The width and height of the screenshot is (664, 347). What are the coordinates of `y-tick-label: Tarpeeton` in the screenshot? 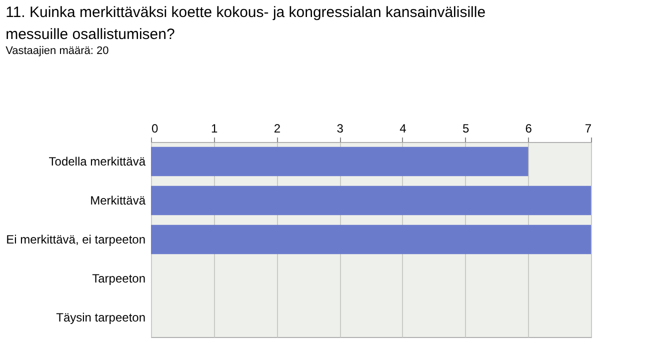 It's located at (119, 279).